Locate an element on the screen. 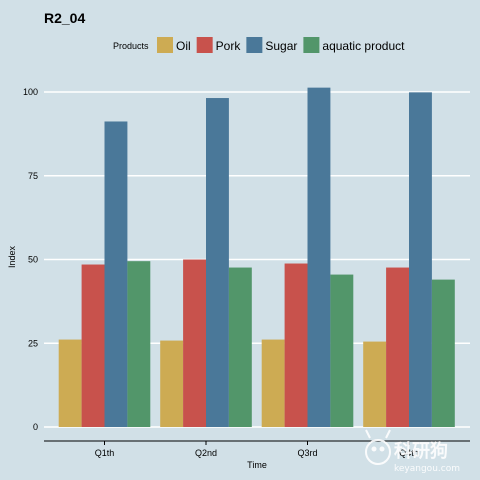  y-tick-label: 75 is located at coordinates (33, 176).